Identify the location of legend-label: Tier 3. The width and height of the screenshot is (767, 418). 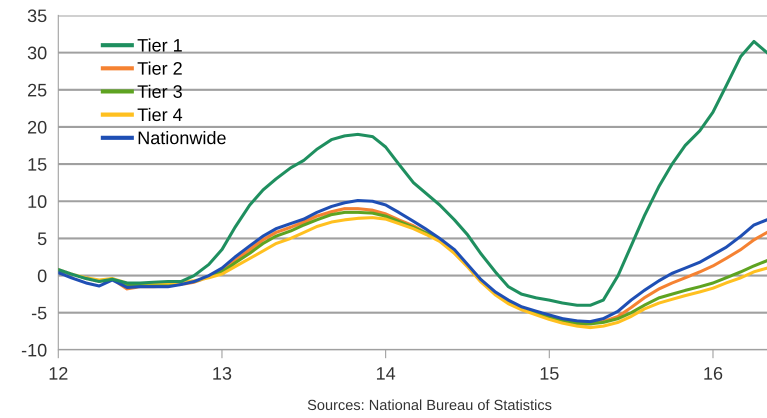
(160, 91).